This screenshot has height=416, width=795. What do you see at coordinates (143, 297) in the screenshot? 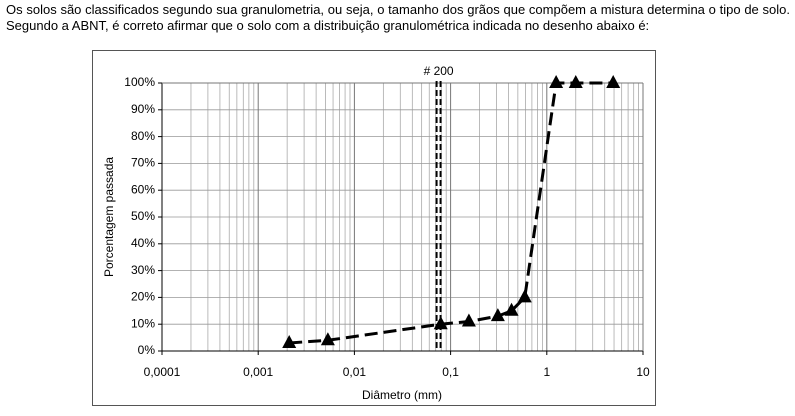
I see `y-tick-label: 20%` at bounding box center [143, 297].